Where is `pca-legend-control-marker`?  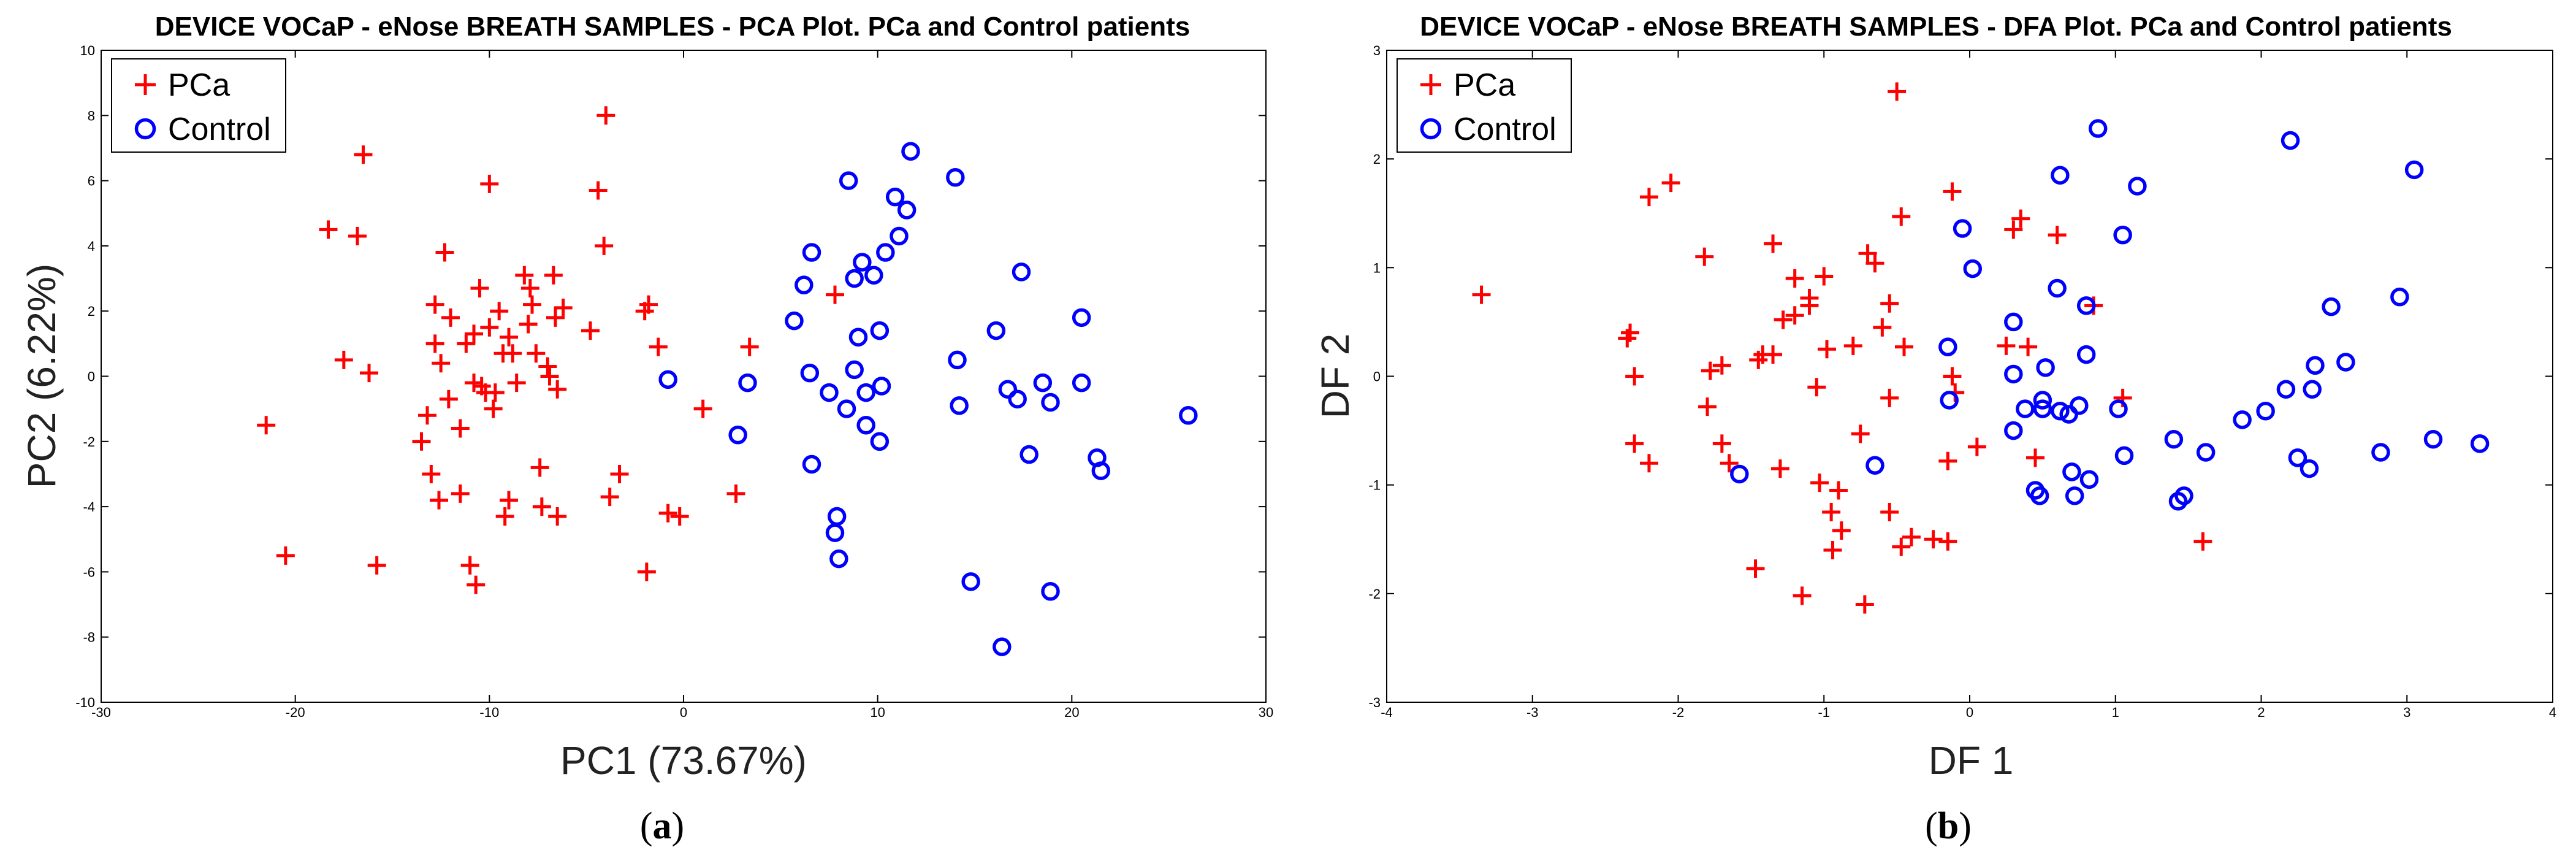
pca-legend-control-marker is located at coordinates (145, 129).